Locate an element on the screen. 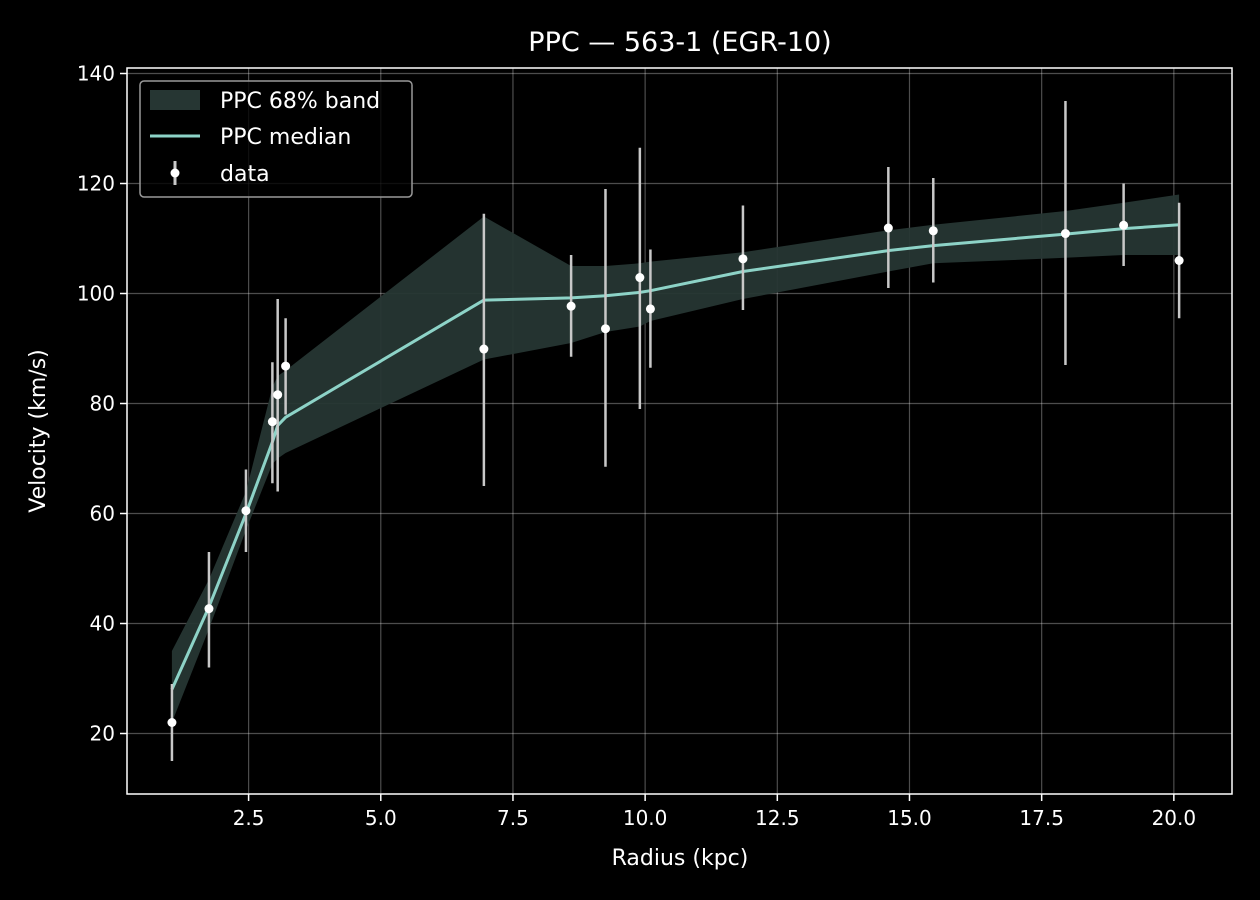 This screenshot has height=900, width=1260. x-tick-label: 15.0 is located at coordinates (909, 818).